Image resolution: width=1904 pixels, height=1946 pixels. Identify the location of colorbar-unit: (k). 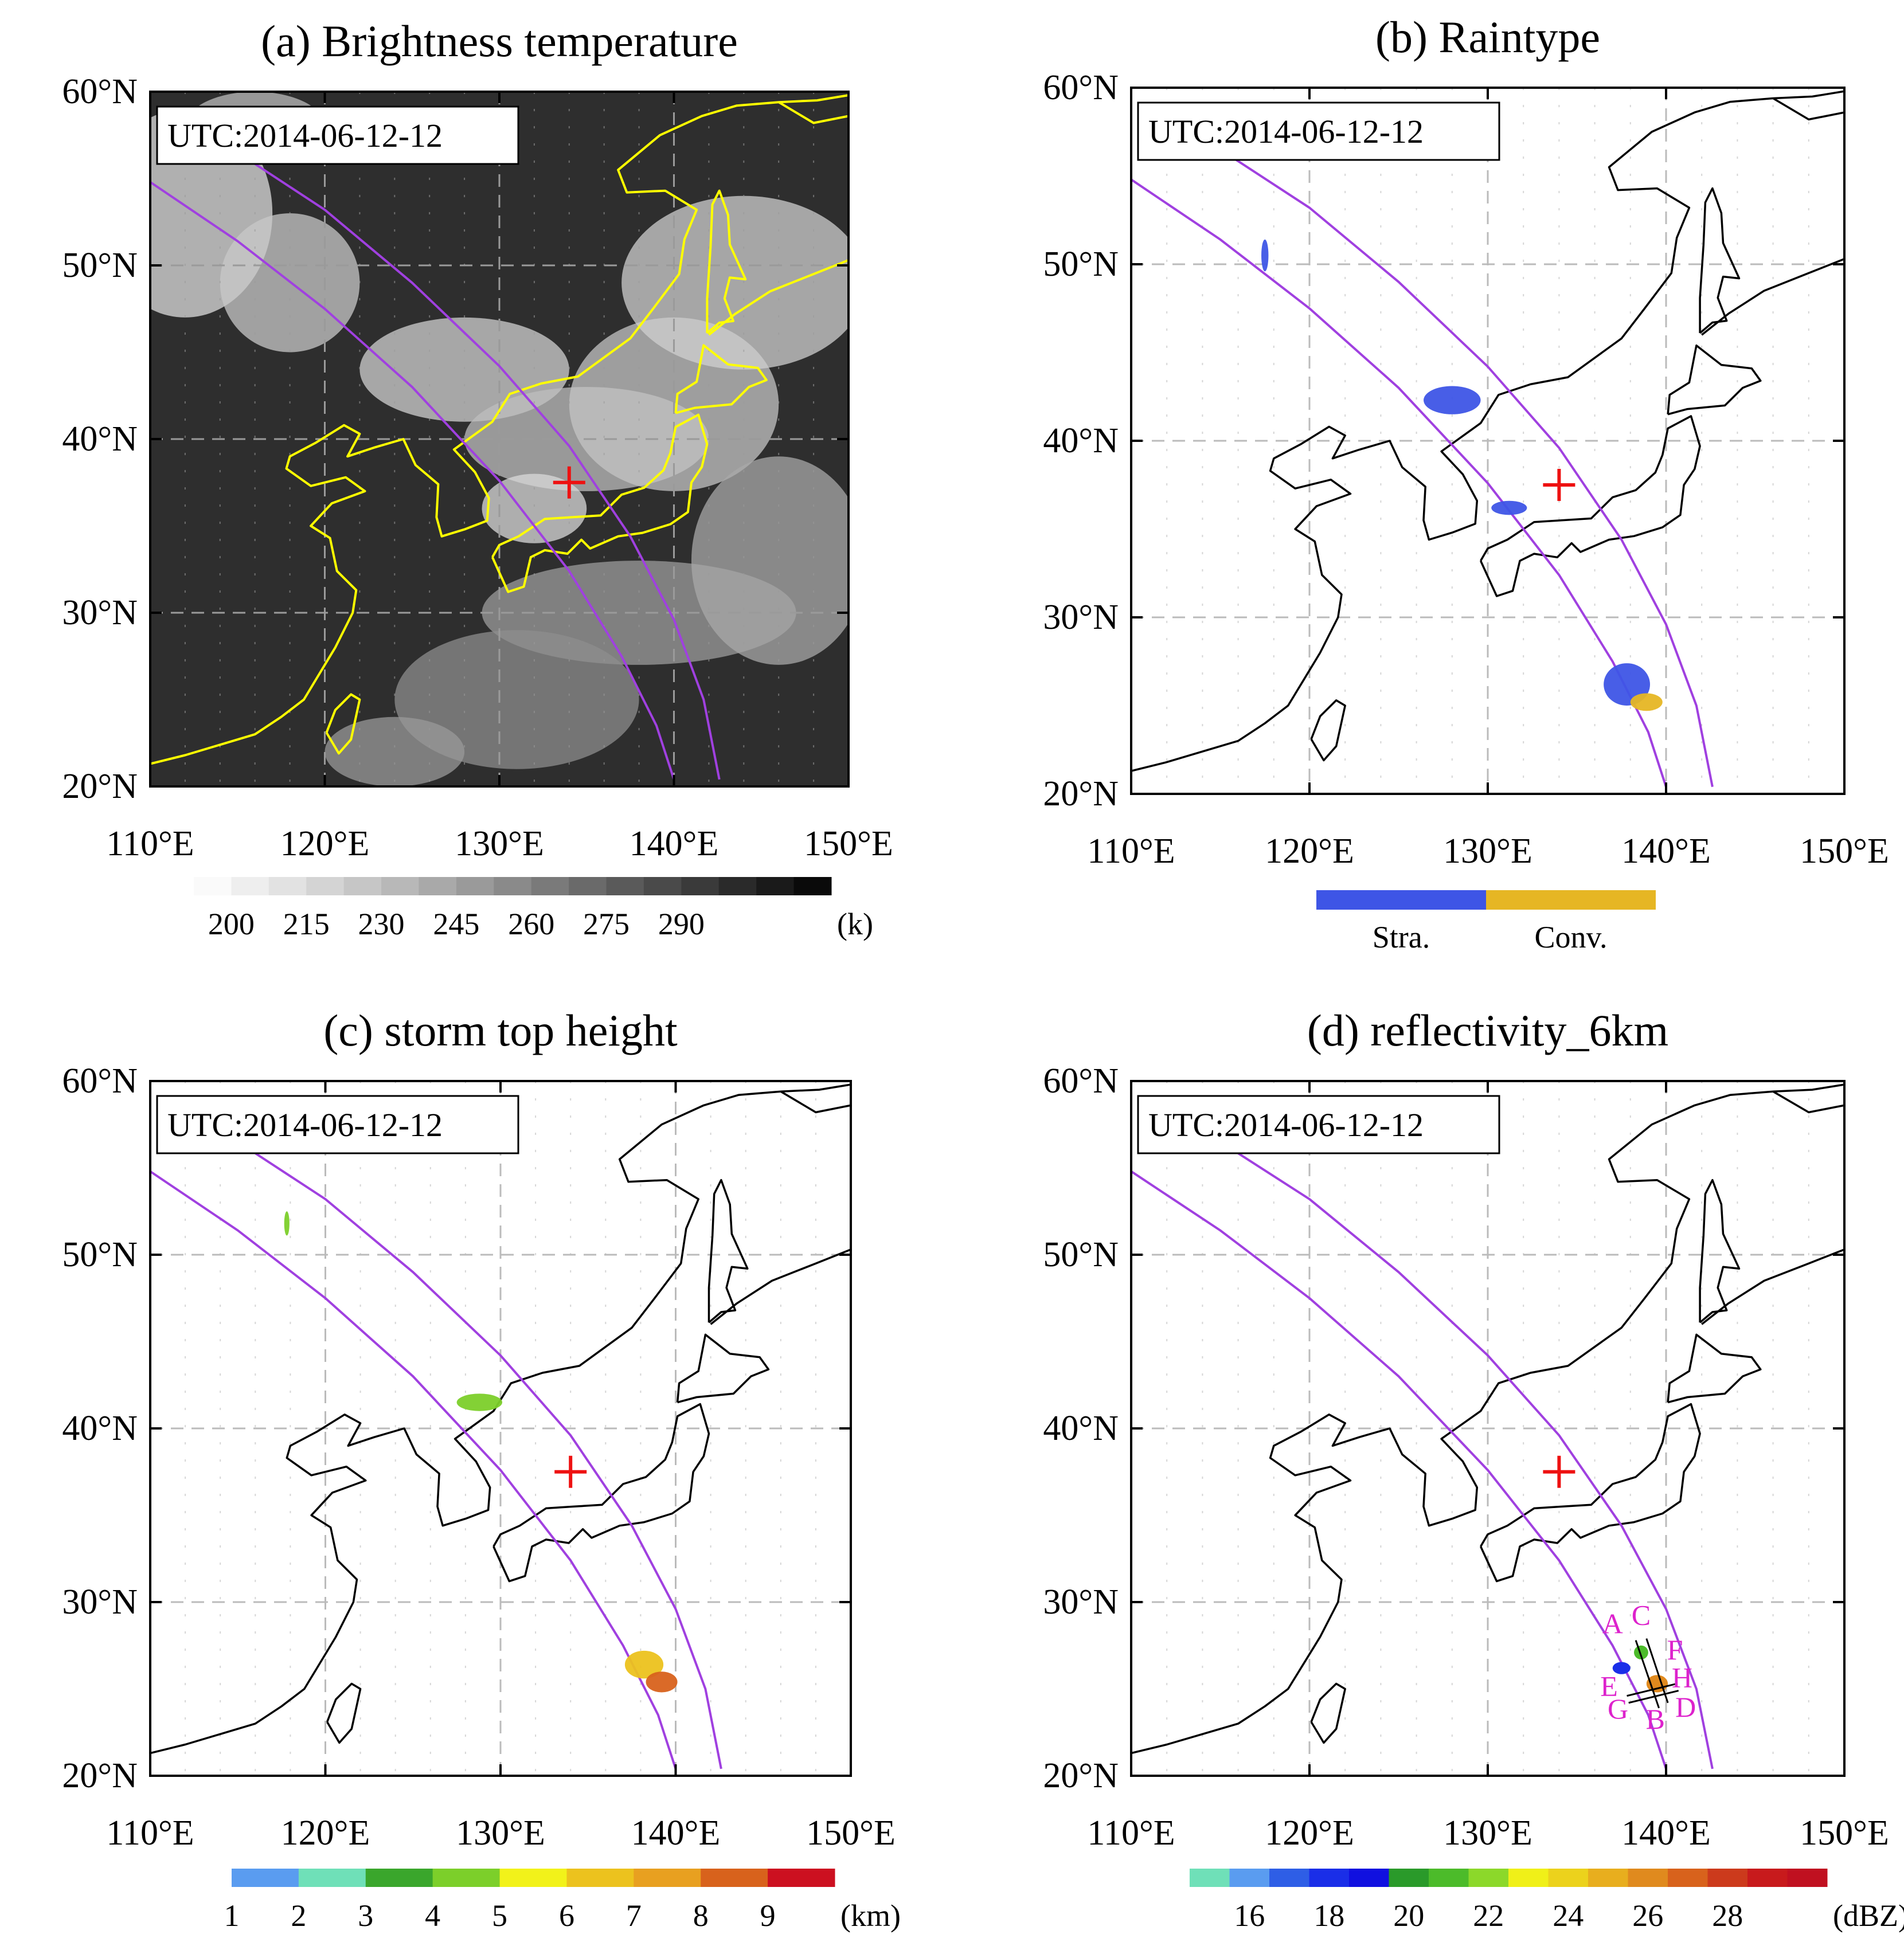
(855, 924).